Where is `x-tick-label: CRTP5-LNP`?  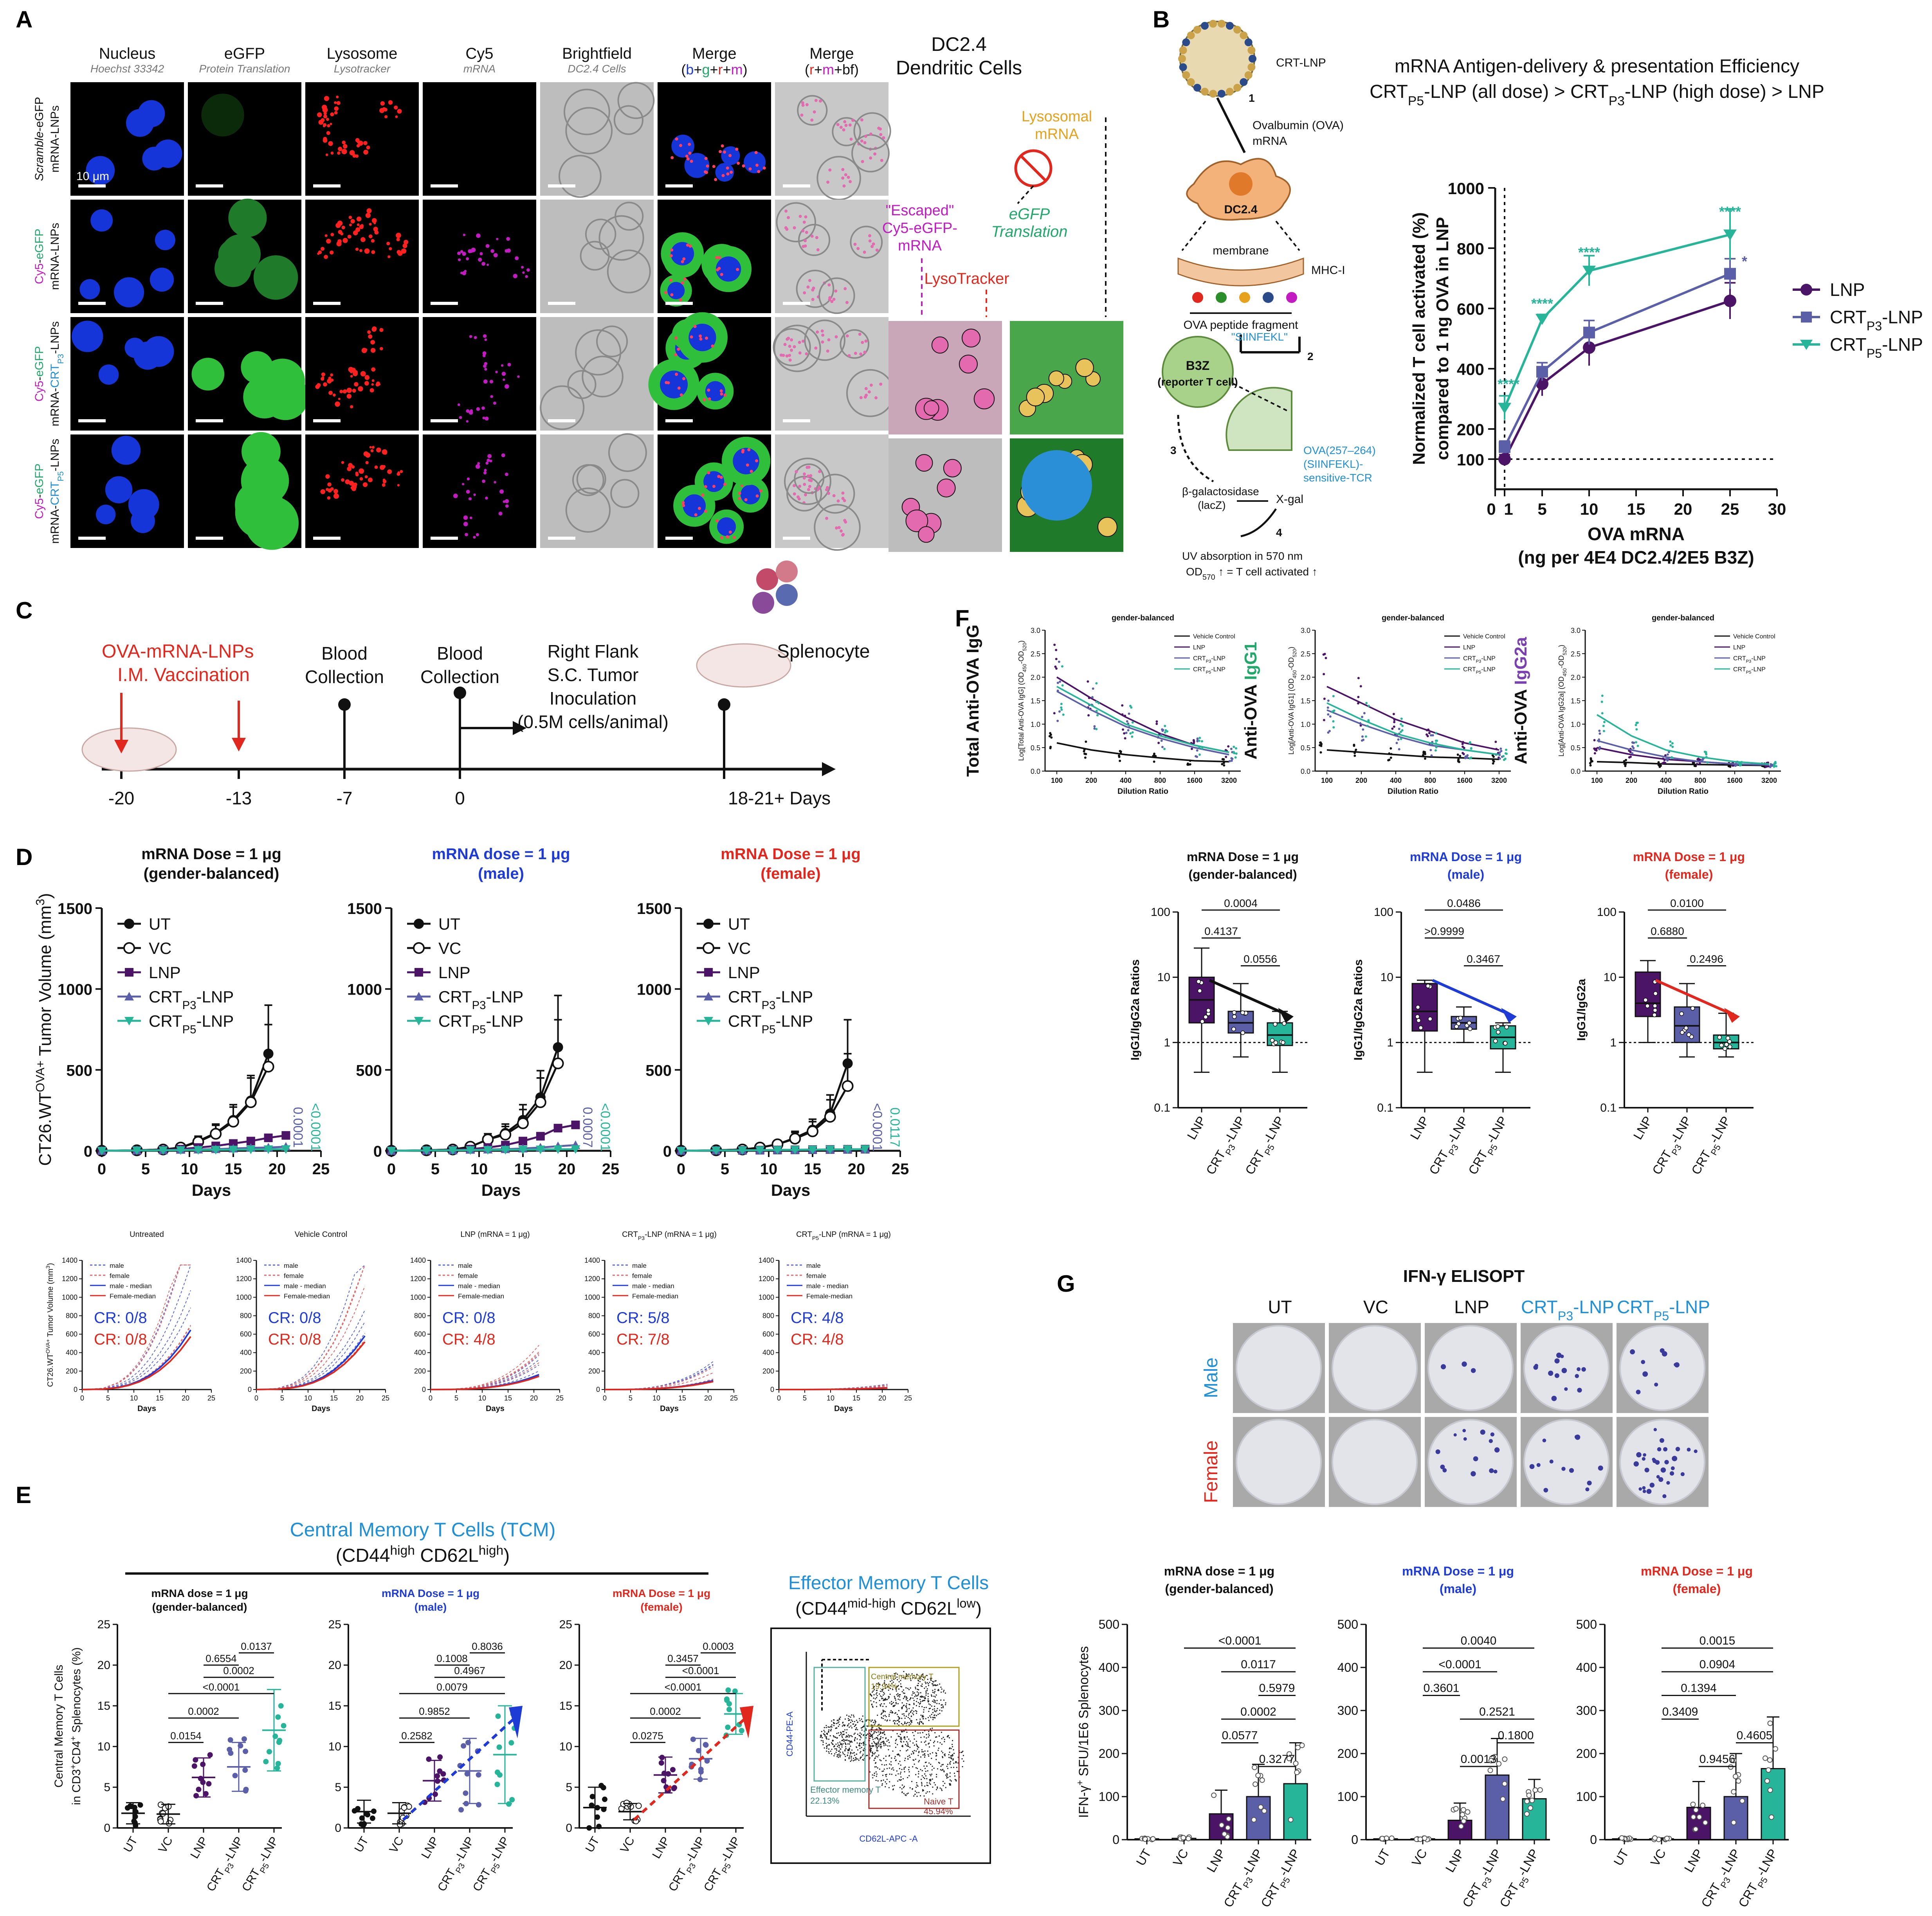 x-tick-label: CRTP5-LNP is located at coordinates (1282, 1879).